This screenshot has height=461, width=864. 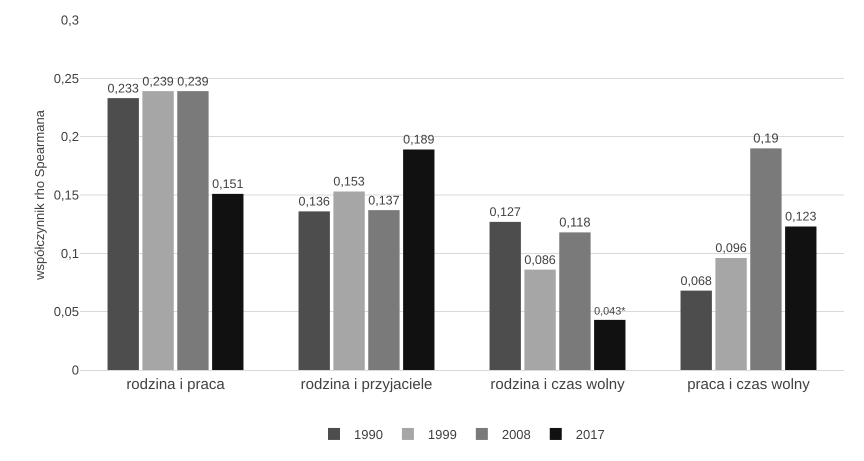 I want to click on x-tick-label: praca i czas wolny, so click(x=748, y=384).